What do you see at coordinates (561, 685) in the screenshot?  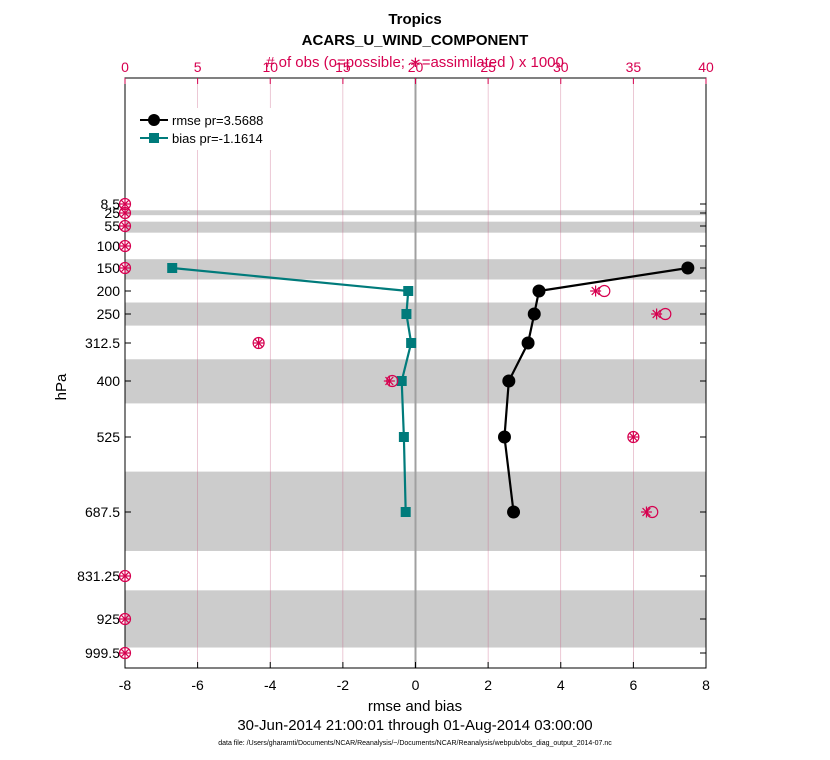 I see `x-tick-label: 4` at bounding box center [561, 685].